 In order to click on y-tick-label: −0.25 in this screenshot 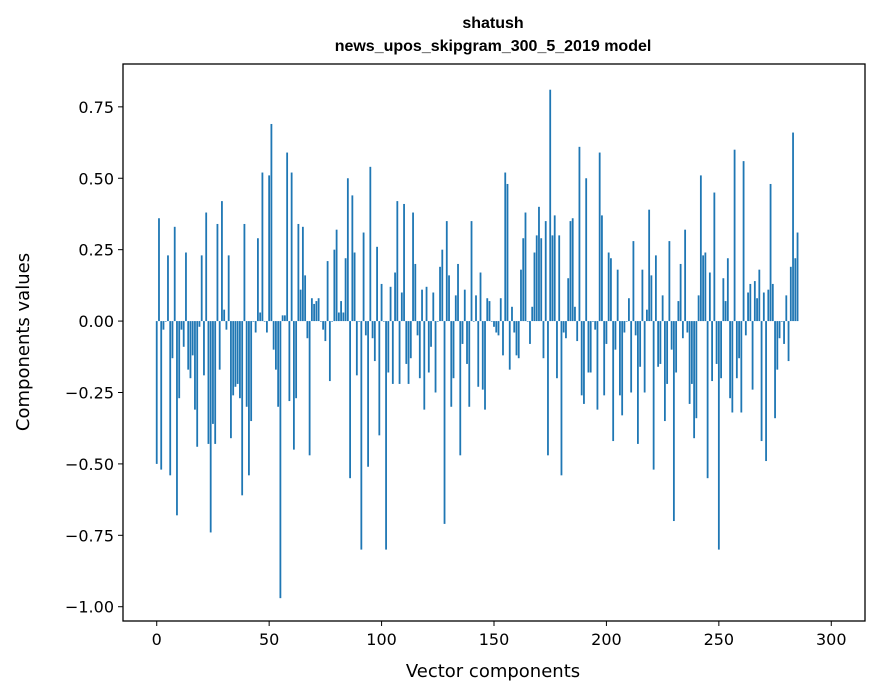, I will do `click(89, 392)`.